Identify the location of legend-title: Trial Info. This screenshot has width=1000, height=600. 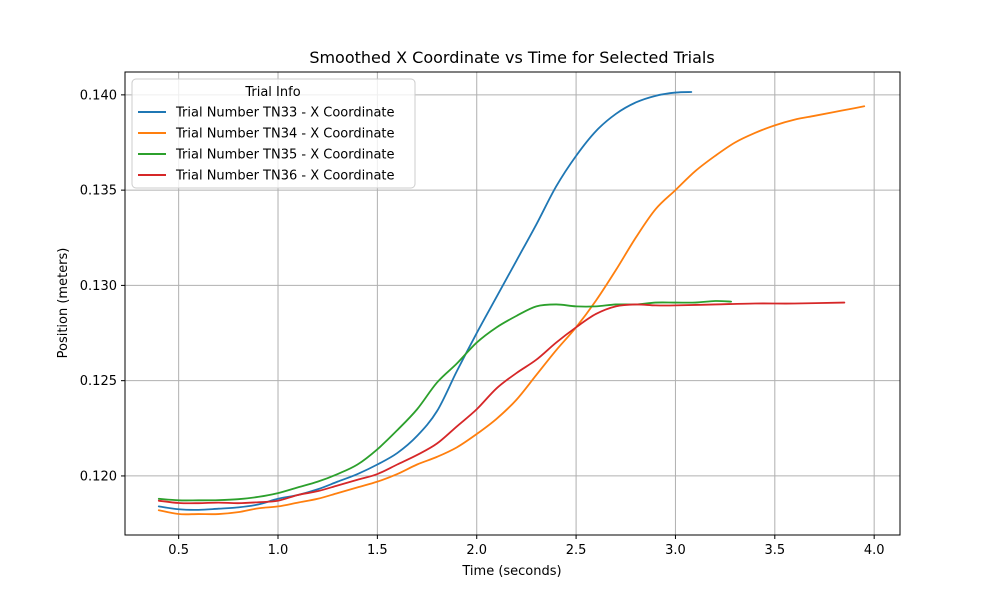
(272, 92).